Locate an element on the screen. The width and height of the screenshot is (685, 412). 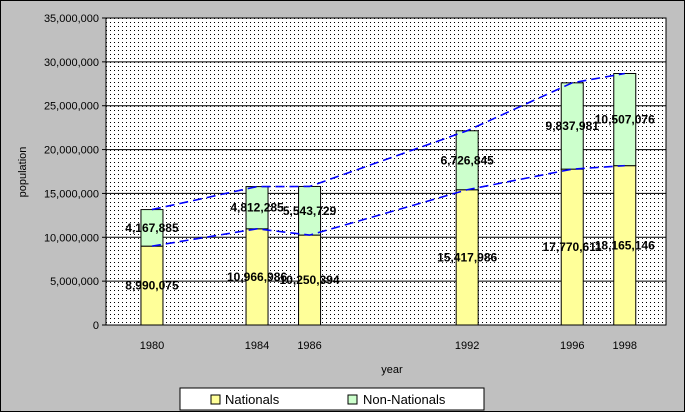
y-tick-label: 10,000,000 is located at coordinates (71, 238).